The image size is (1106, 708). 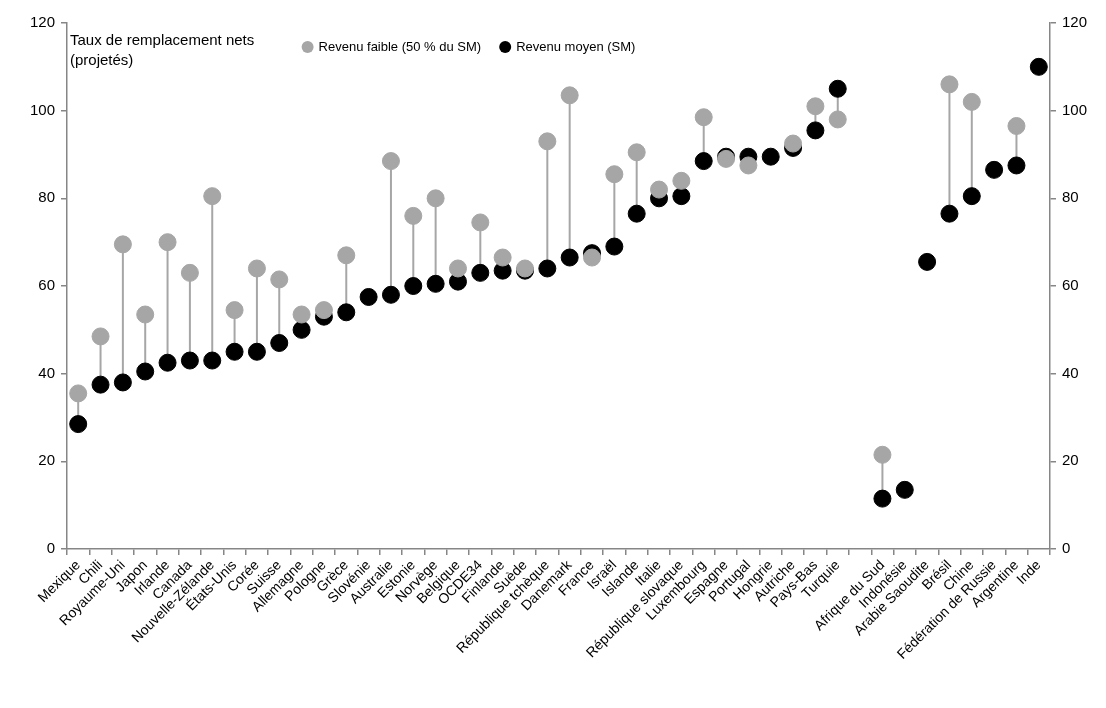 I want to click on legend-label: Revenu faible (50 % du SM), so click(x=400, y=46).